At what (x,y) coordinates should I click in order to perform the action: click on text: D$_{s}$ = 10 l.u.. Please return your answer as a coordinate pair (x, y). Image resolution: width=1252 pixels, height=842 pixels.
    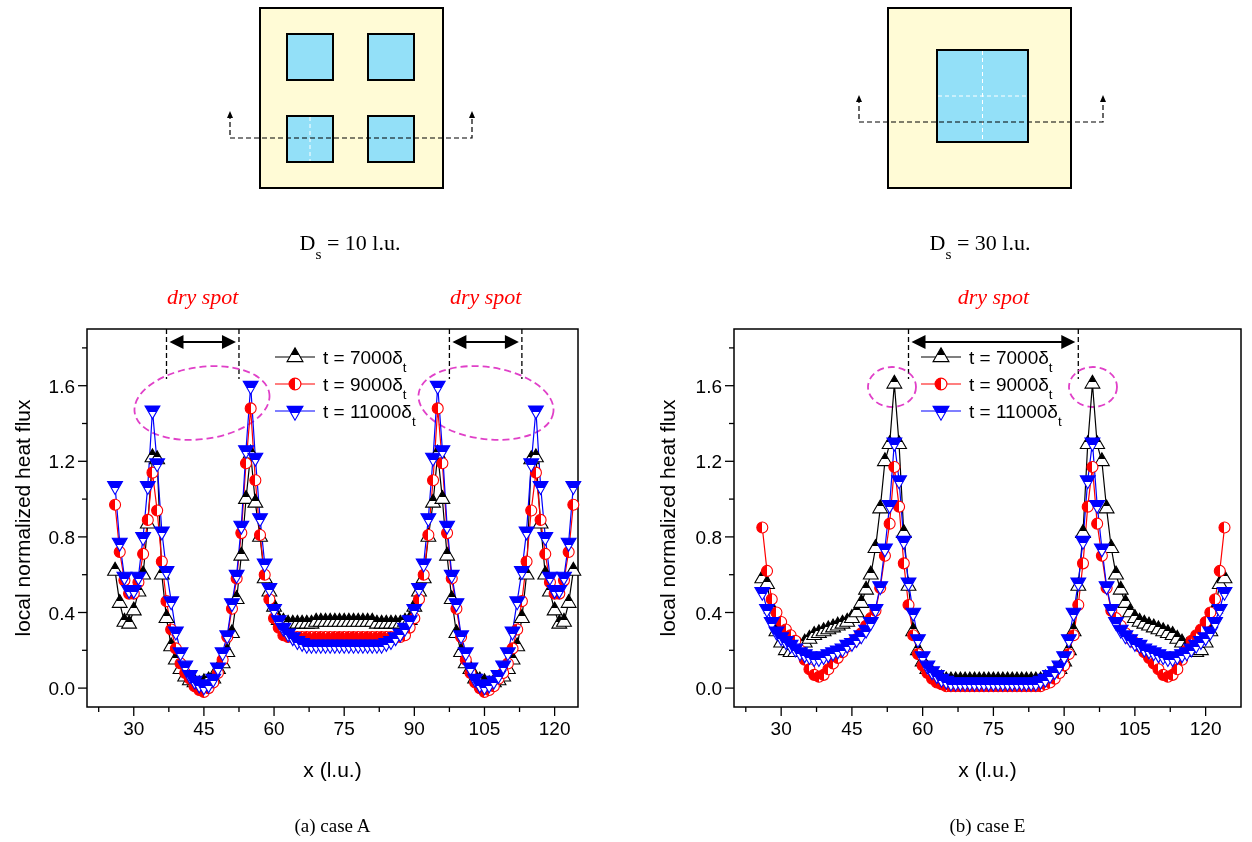
    Looking at the image, I should click on (350, 246).